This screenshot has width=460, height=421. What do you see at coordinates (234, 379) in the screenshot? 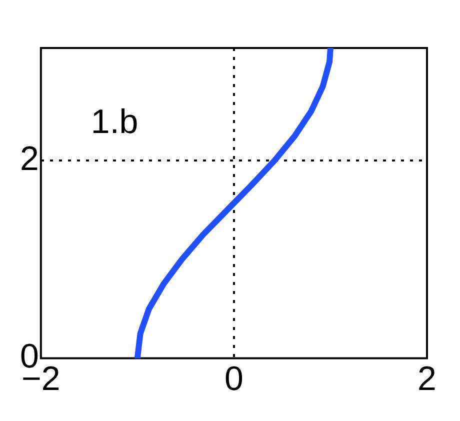
I see `x-tick-label: 0` at bounding box center [234, 379].